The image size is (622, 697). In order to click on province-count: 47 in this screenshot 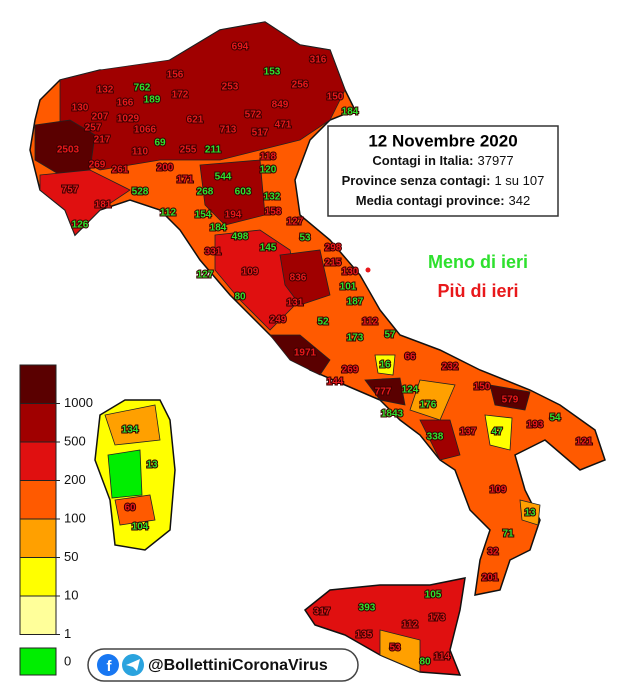, I will do `click(497, 432)`.